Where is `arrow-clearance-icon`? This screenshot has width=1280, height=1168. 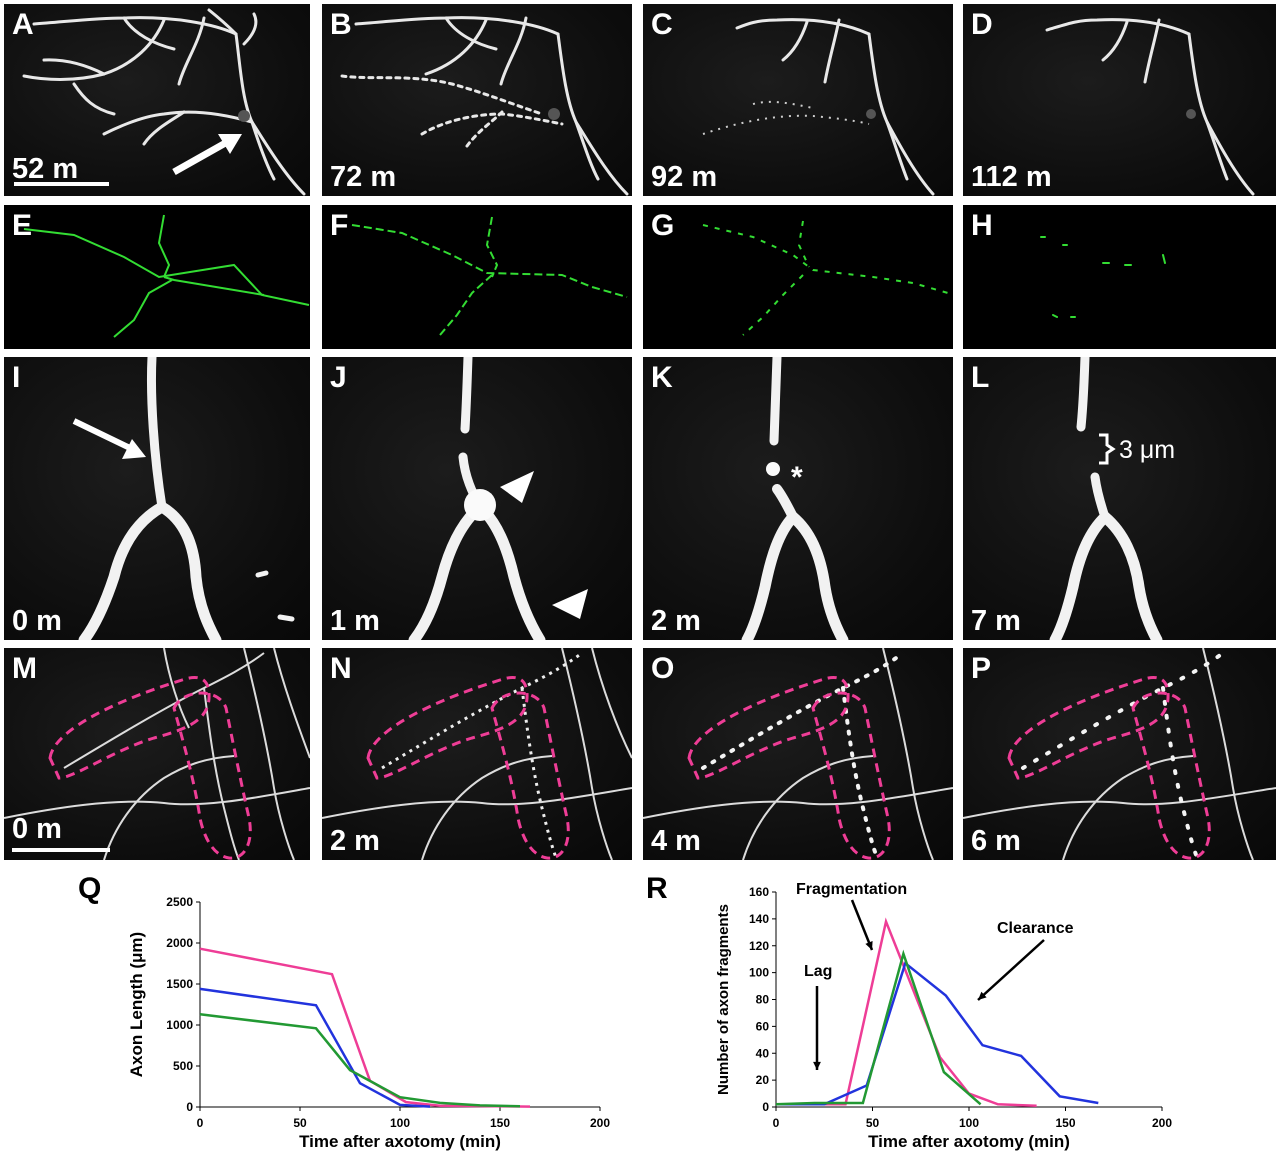
arrow-clearance-icon is located at coordinates (1011, 970).